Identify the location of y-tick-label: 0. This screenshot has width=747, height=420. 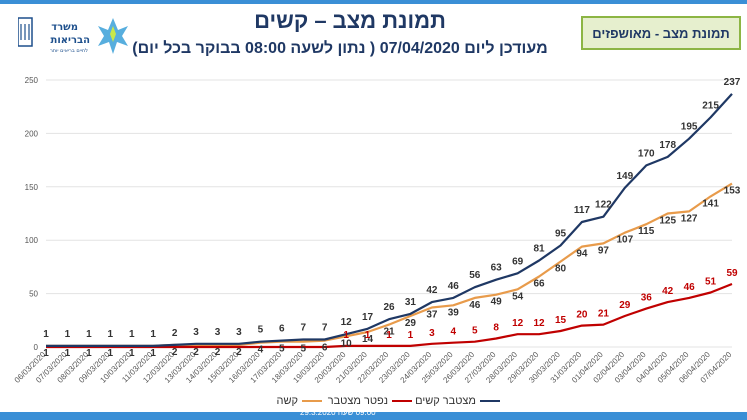
(36, 347).